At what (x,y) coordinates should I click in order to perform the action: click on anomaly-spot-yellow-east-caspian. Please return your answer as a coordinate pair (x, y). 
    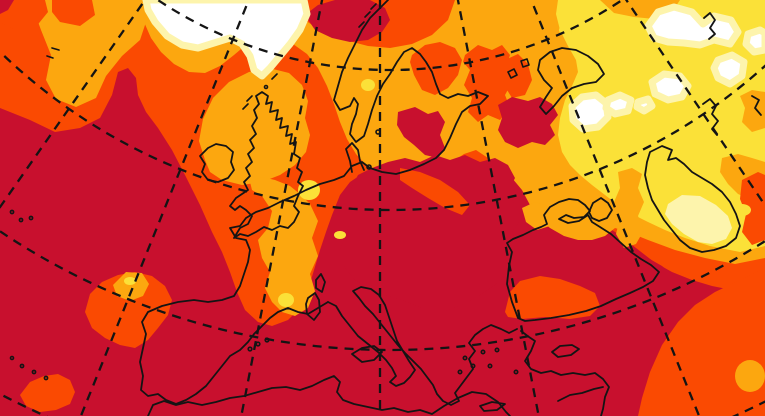
    Looking at the image, I should click on (742, 210).